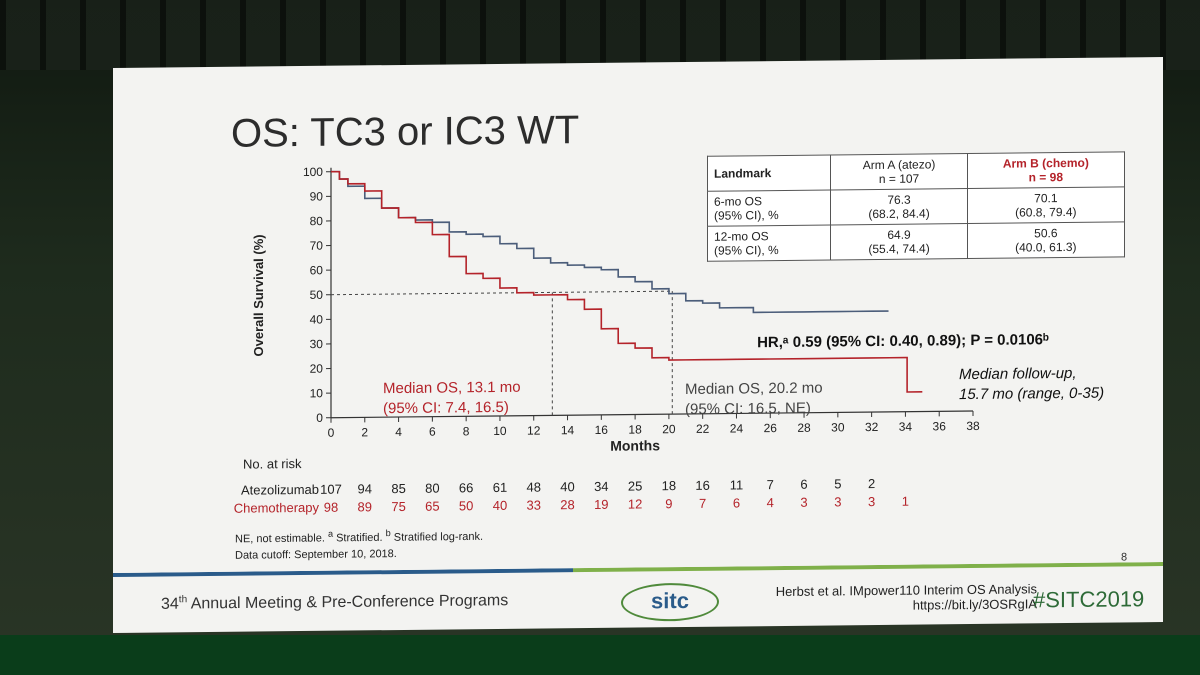  What do you see at coordinates (601, 504) in the screenshot?
I see `risk-chemo-value: 19` at bounding box center [601, 504].